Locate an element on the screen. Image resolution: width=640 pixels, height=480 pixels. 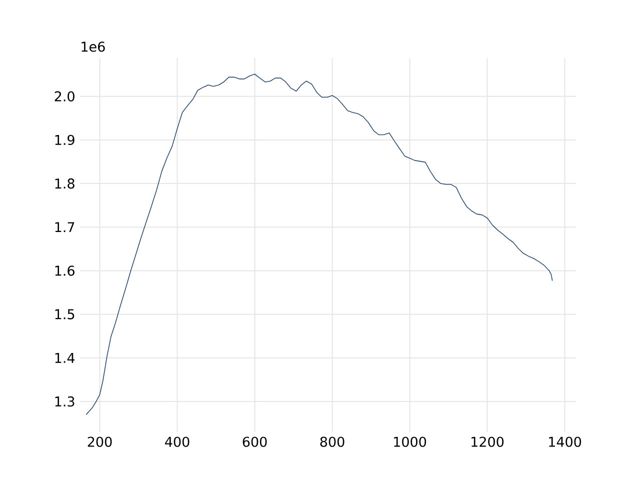
x-tick-label: 800 is located at coordinates (332, 441).